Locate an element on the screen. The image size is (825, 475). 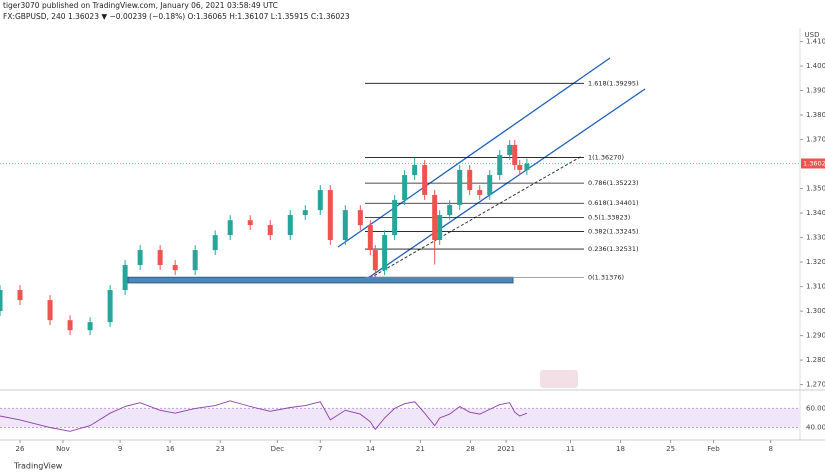
y-tick-label: 1.41000 is located at coordinates (815, 42).